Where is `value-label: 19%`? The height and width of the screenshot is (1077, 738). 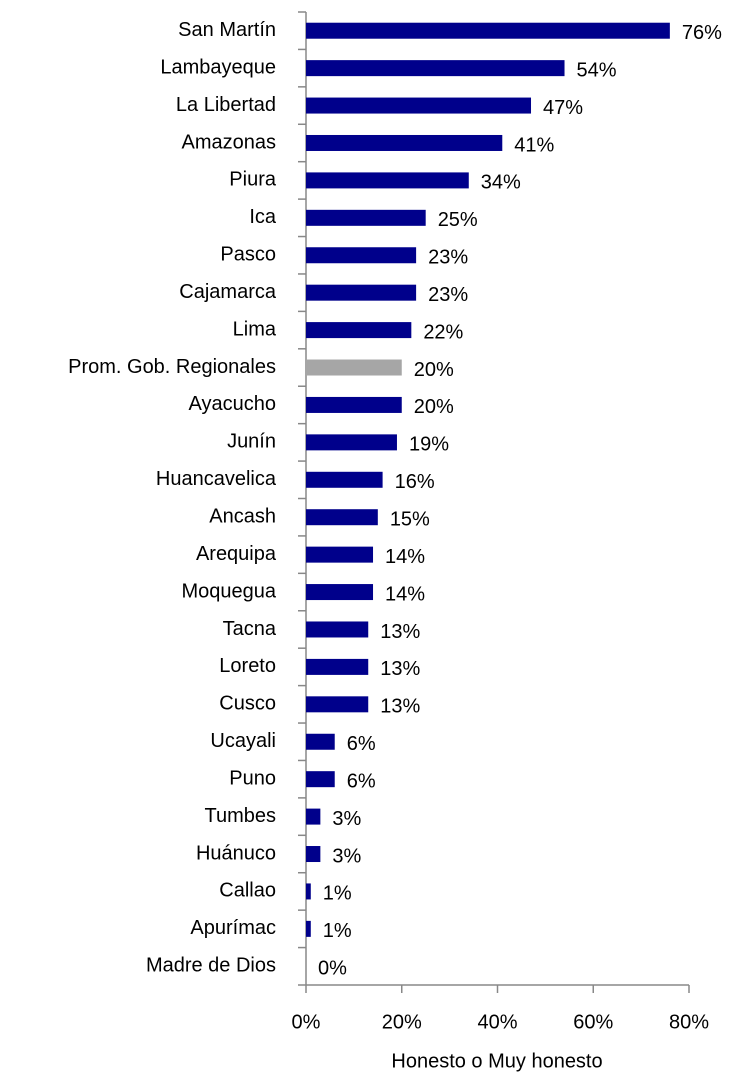 value-label: 19% is located at coordinates (429, 445).